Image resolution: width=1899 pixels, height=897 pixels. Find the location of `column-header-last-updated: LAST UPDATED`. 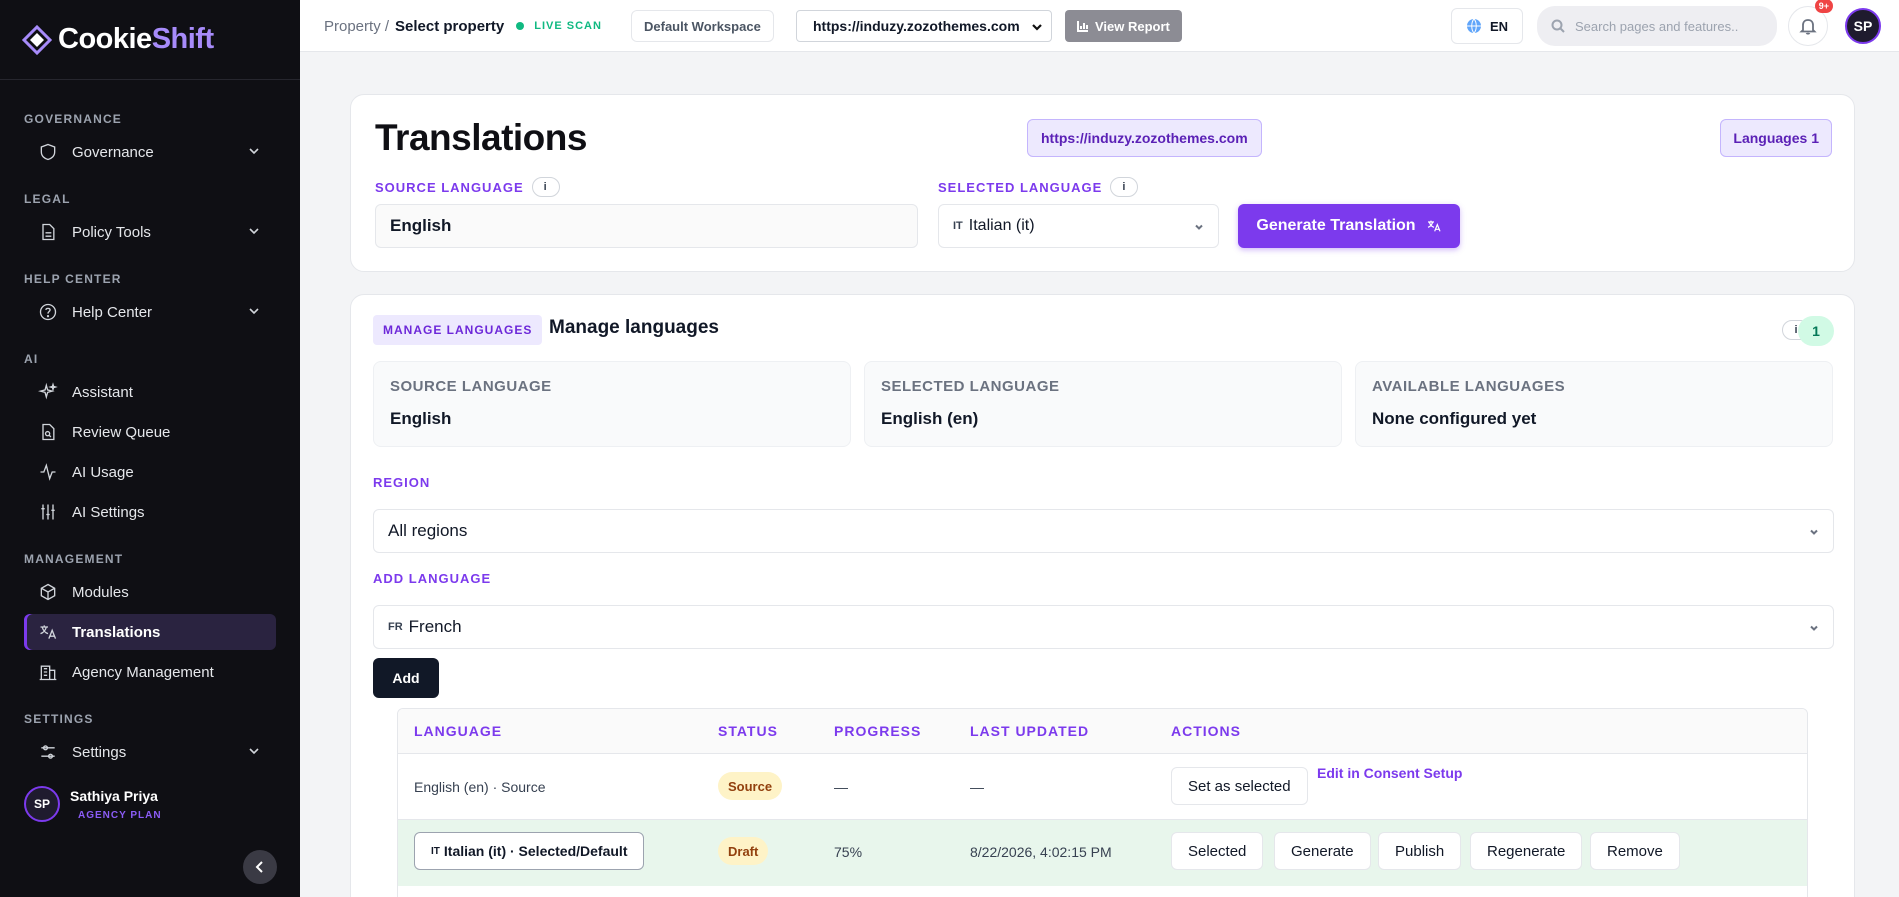

column-header-last-updated: LAST UPDATED is located at coordinates (1030, 731).